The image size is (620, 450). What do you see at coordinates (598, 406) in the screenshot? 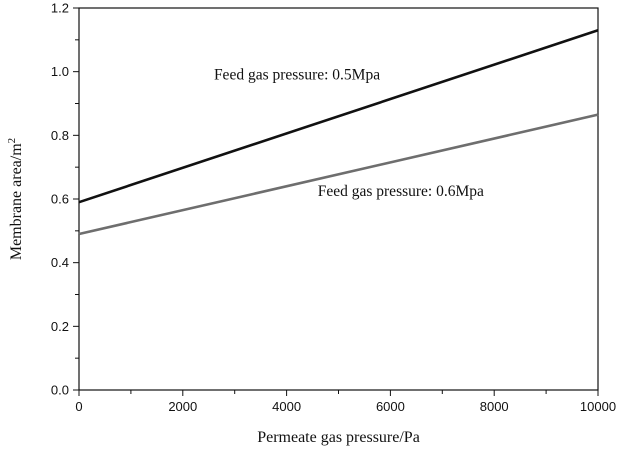
I see `x-tick-label: 10000` at bounding box center [598, 406].